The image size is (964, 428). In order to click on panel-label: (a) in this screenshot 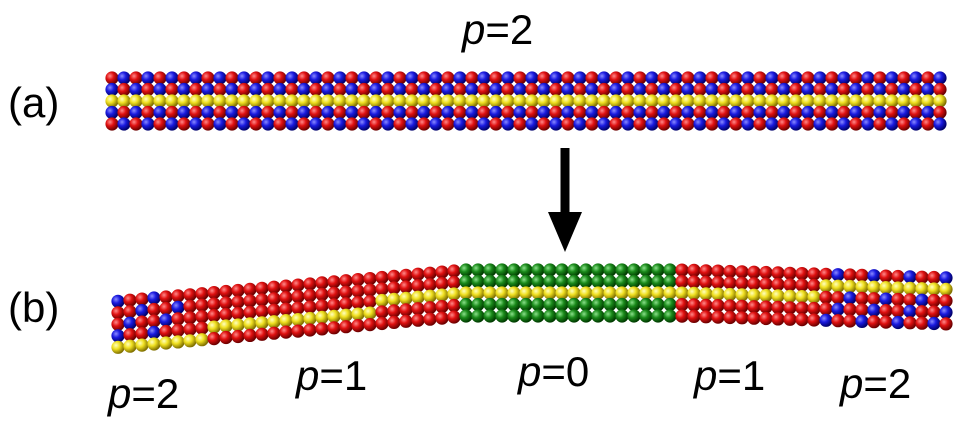, I will do `click(33, 102)`.